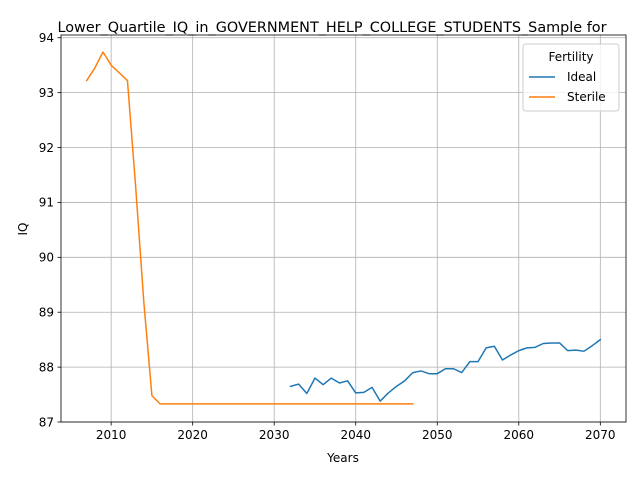 The width and height of the screenshot is (640, 480). I want to click on y-tick-label: 94, so click(46, 38).